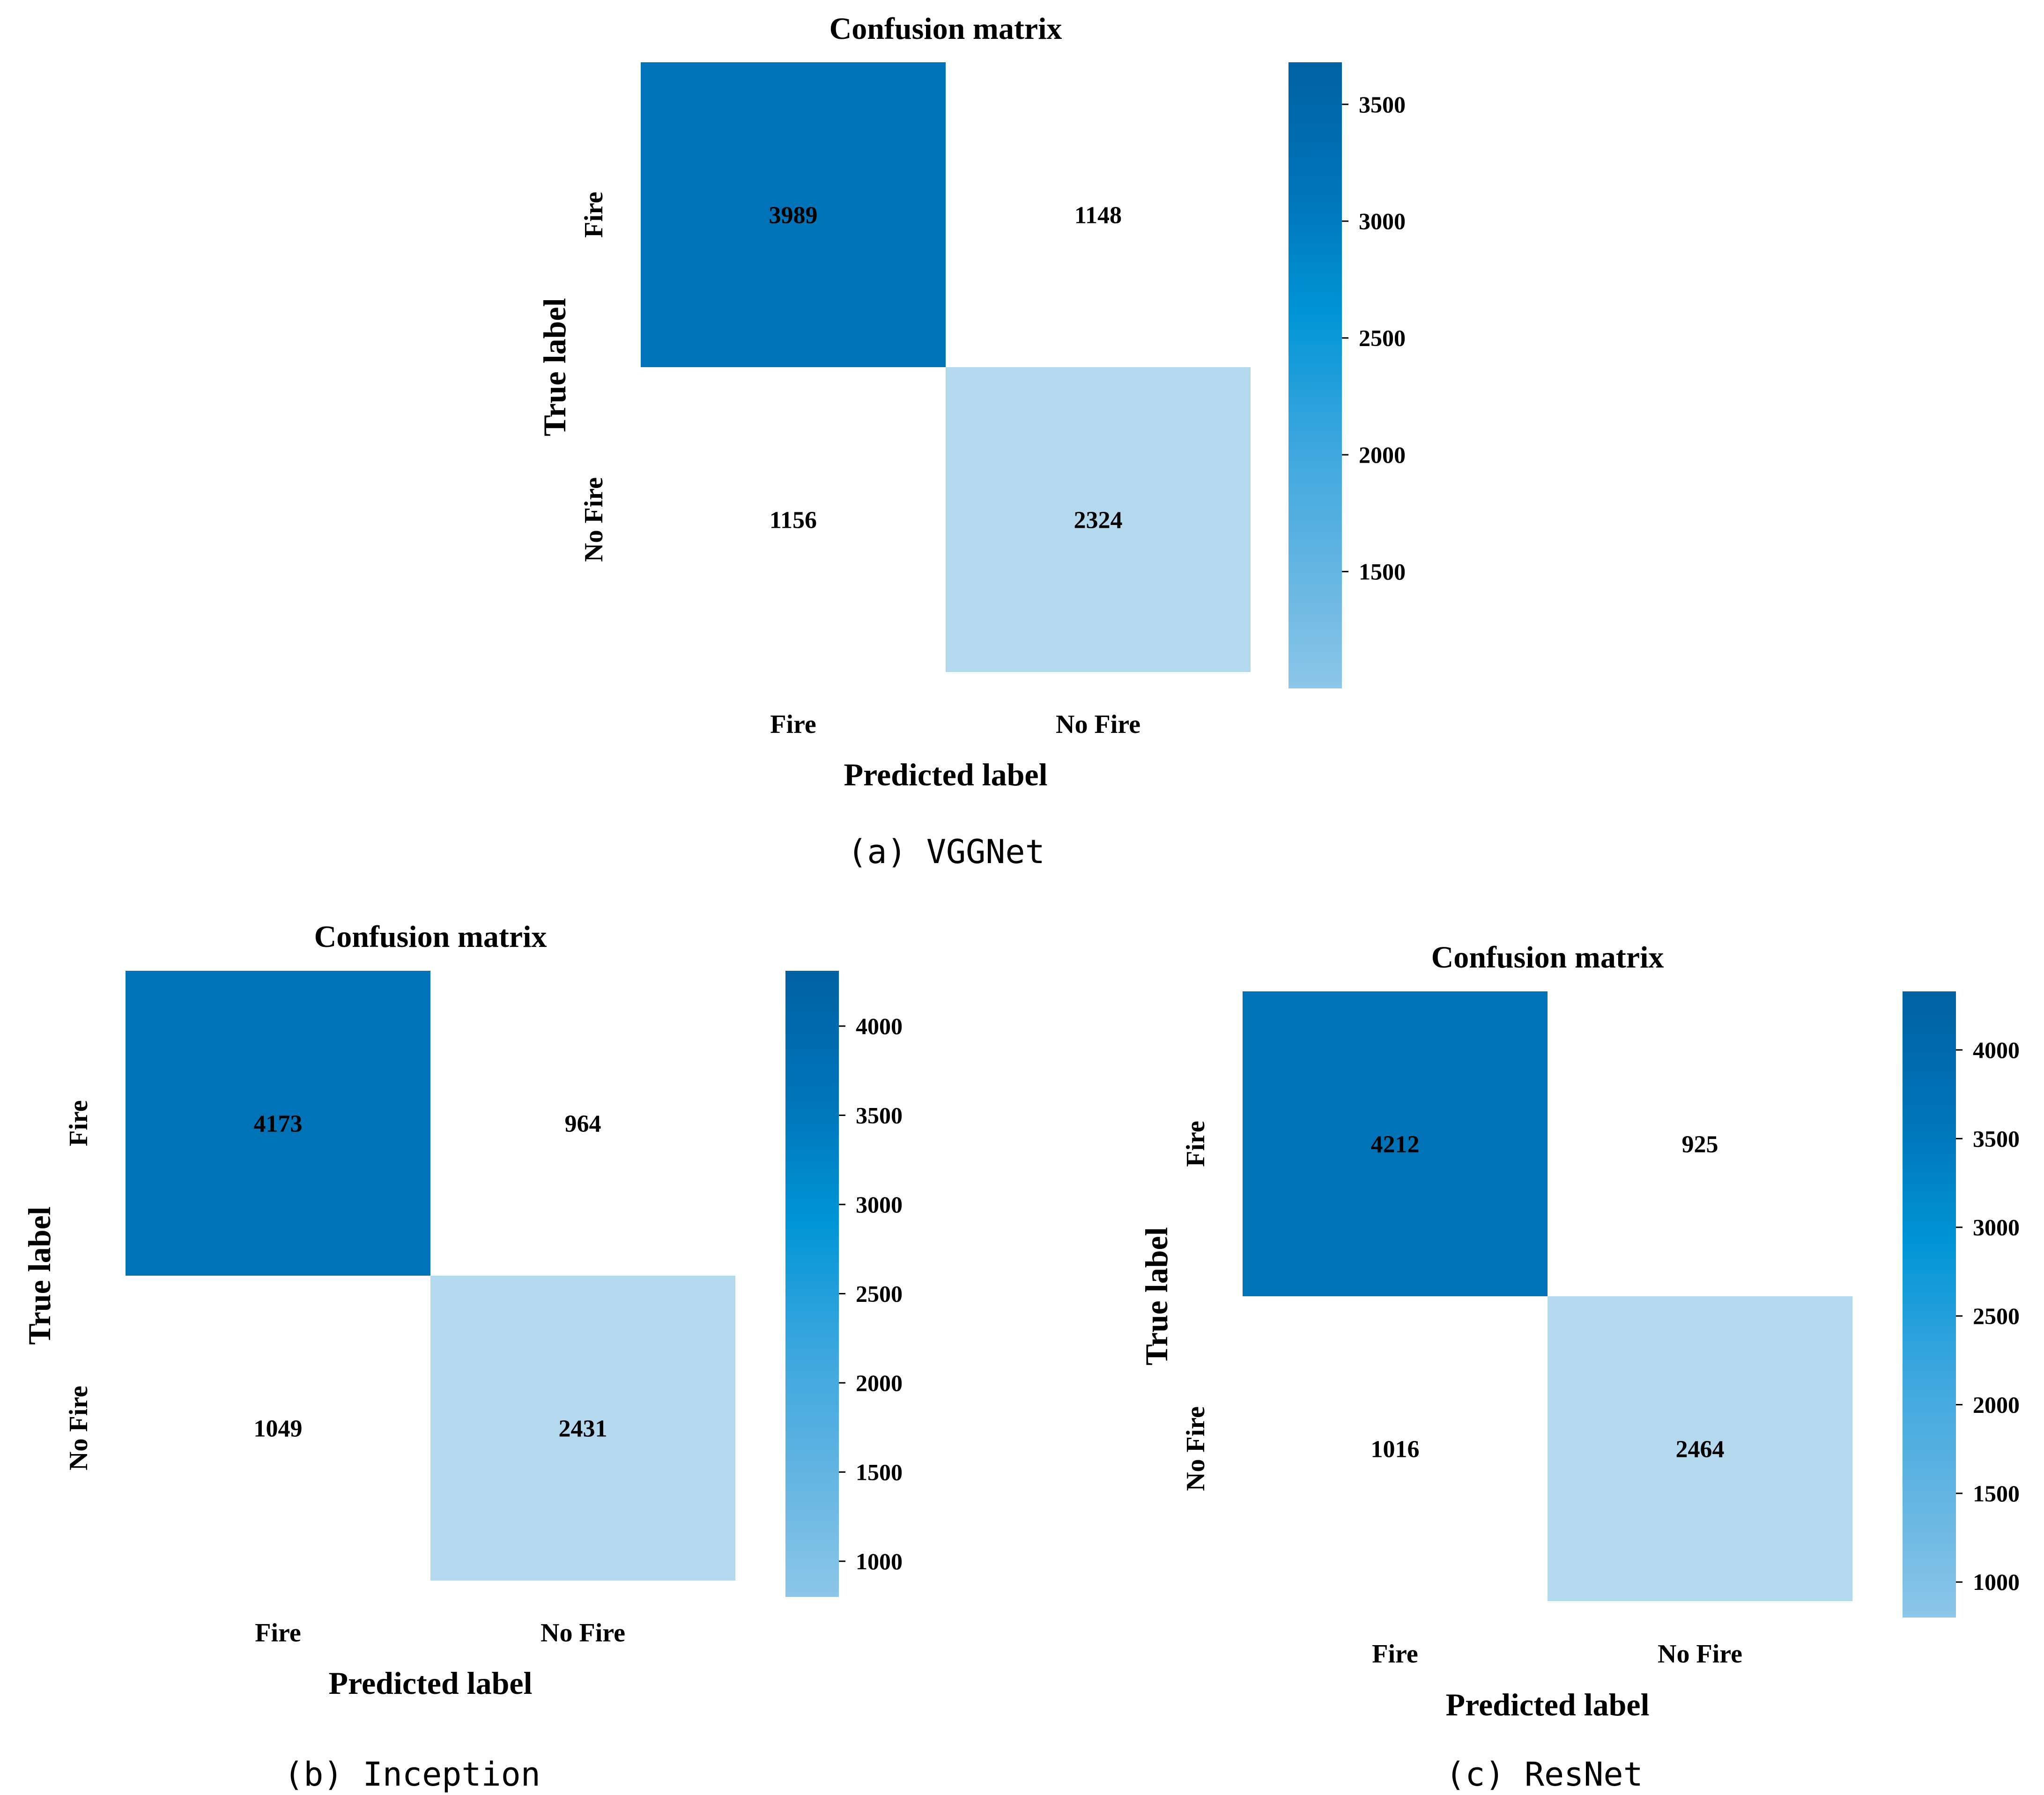 This screenshot has height=1795, width=2044. Describe the element at coordinates (1544, 1774) in the screenshot. I see `panel-caption: (c) ResNet` at that location.